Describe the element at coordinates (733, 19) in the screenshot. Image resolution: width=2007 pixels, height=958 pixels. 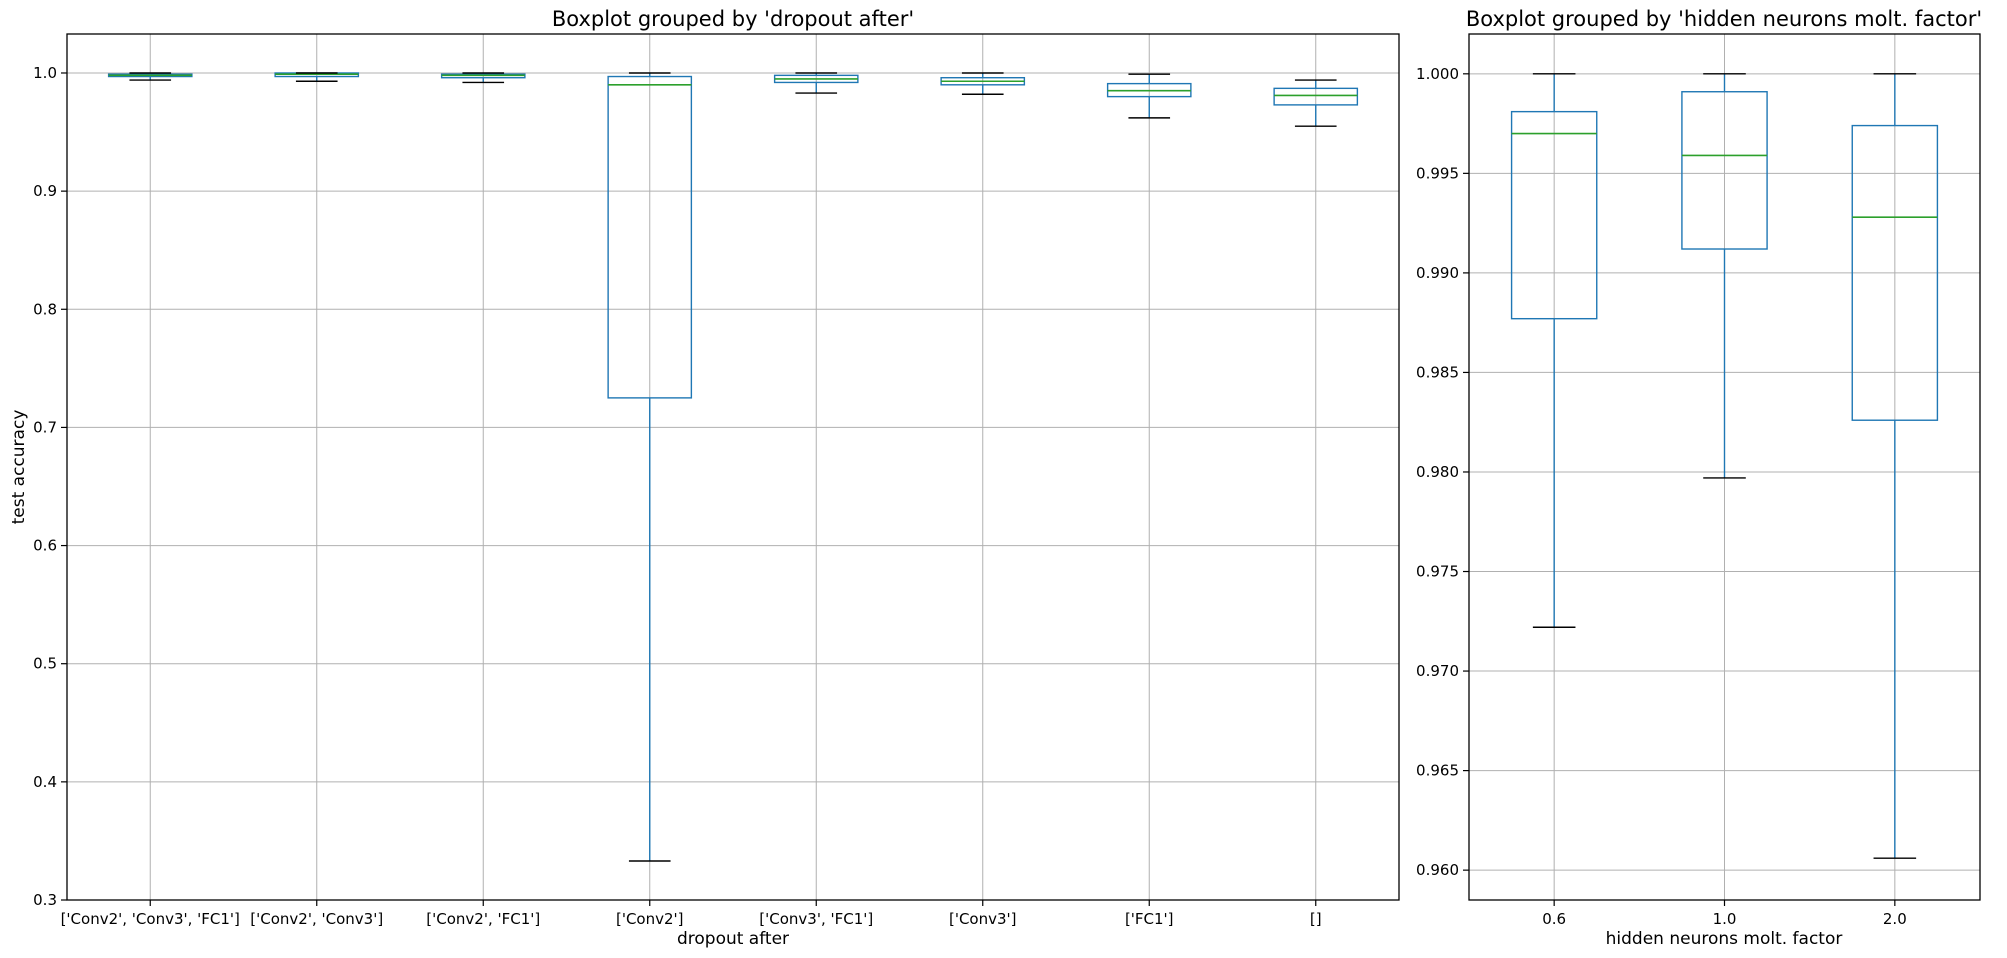
I see `dropout-after-title: Boxplot grouped by 'dropout after'` at that location.